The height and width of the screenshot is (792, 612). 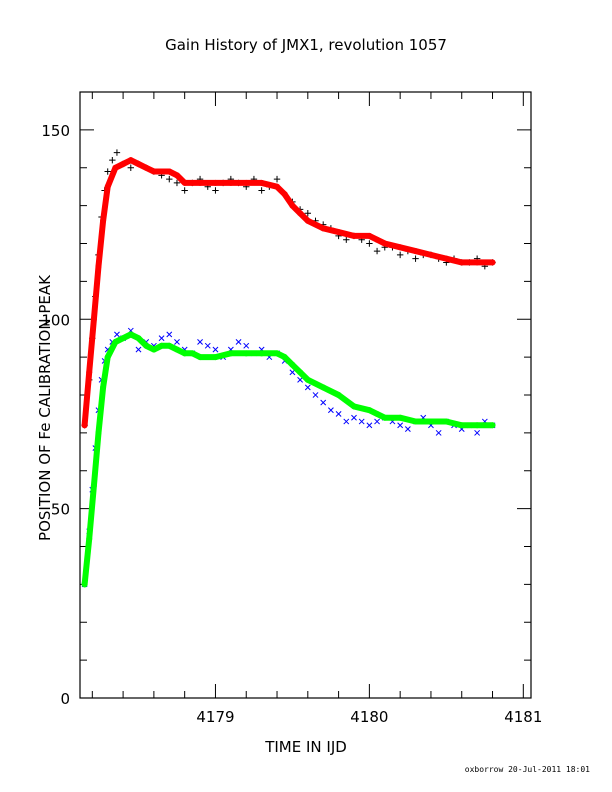 What do you see at coordinates (527, 769) in the screenshot?
I see `footer-stamp: oxborrow 20-Jul-2011 18:01` at bounding box center [527, 769].